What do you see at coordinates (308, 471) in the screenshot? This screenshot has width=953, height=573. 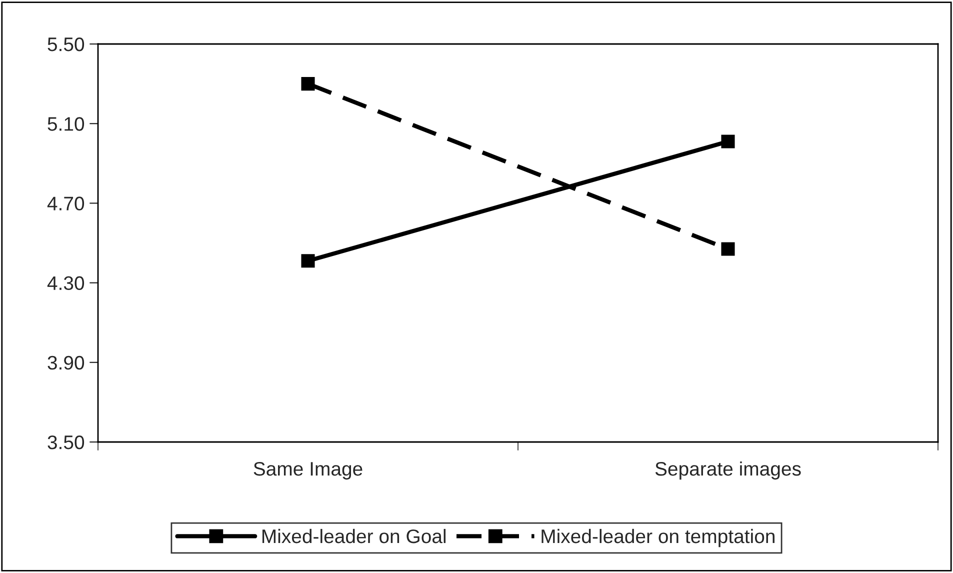 I see `x-tick-label: Same Image` at bounding box center [308, 471].